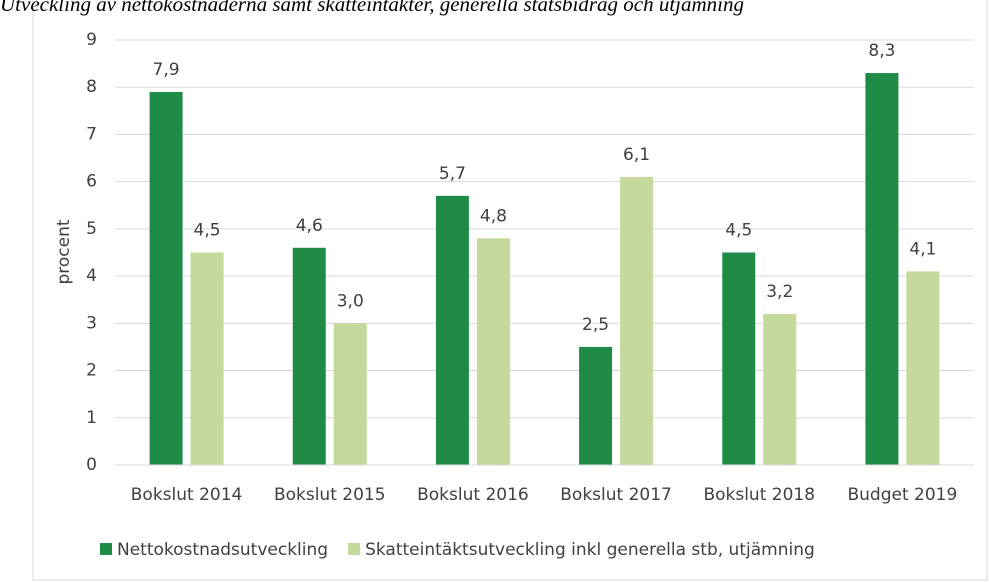 The image size is (989, 582). Describe the element at coordinates (636, 155) in the screenshot. I see `value-label: 6,1` at that location.